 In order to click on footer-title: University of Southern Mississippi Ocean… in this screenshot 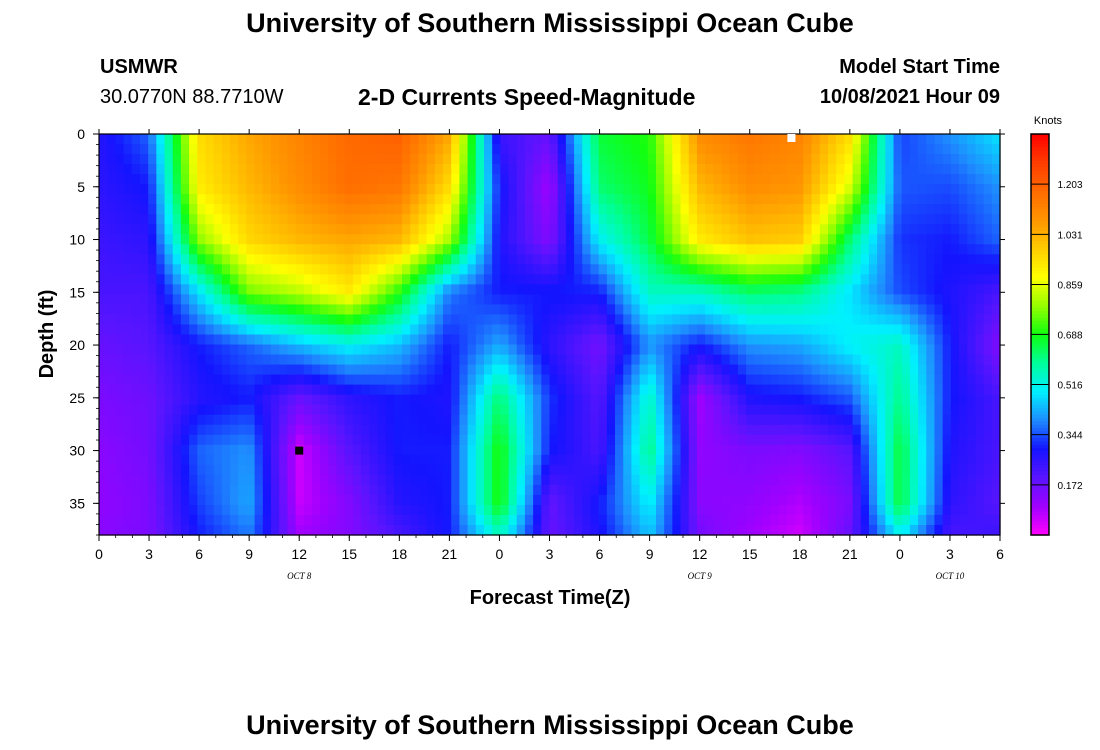, I will do `click(550, 725)`.